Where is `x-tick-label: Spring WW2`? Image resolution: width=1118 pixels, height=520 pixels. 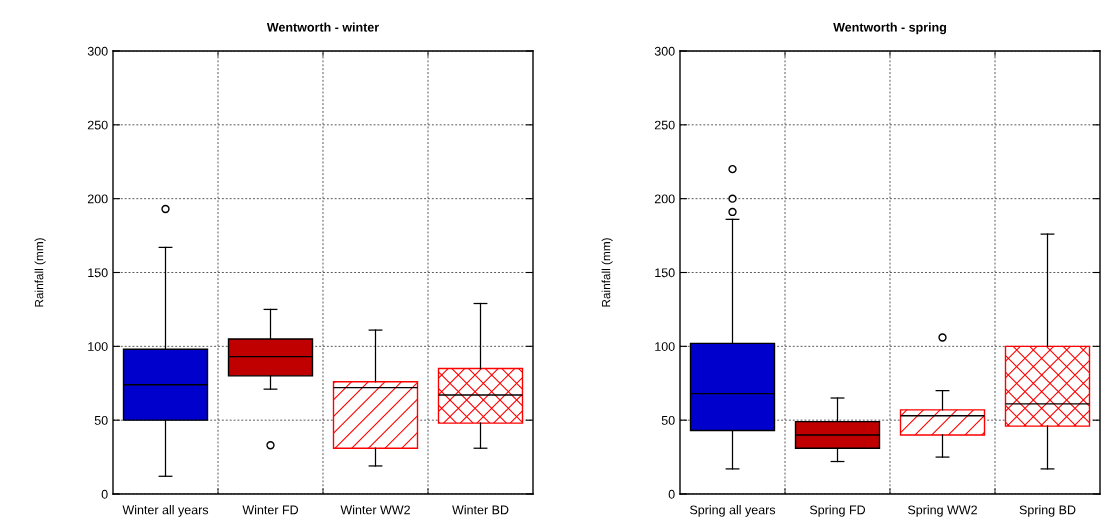 x-tick-label: Spring WW2 is located at coordinates (942, 511).